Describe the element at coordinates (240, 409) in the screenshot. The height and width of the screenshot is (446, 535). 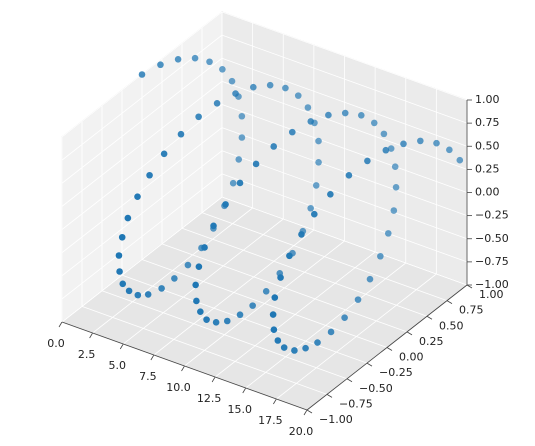
I see `x-tick-label: 15.0` at that location.